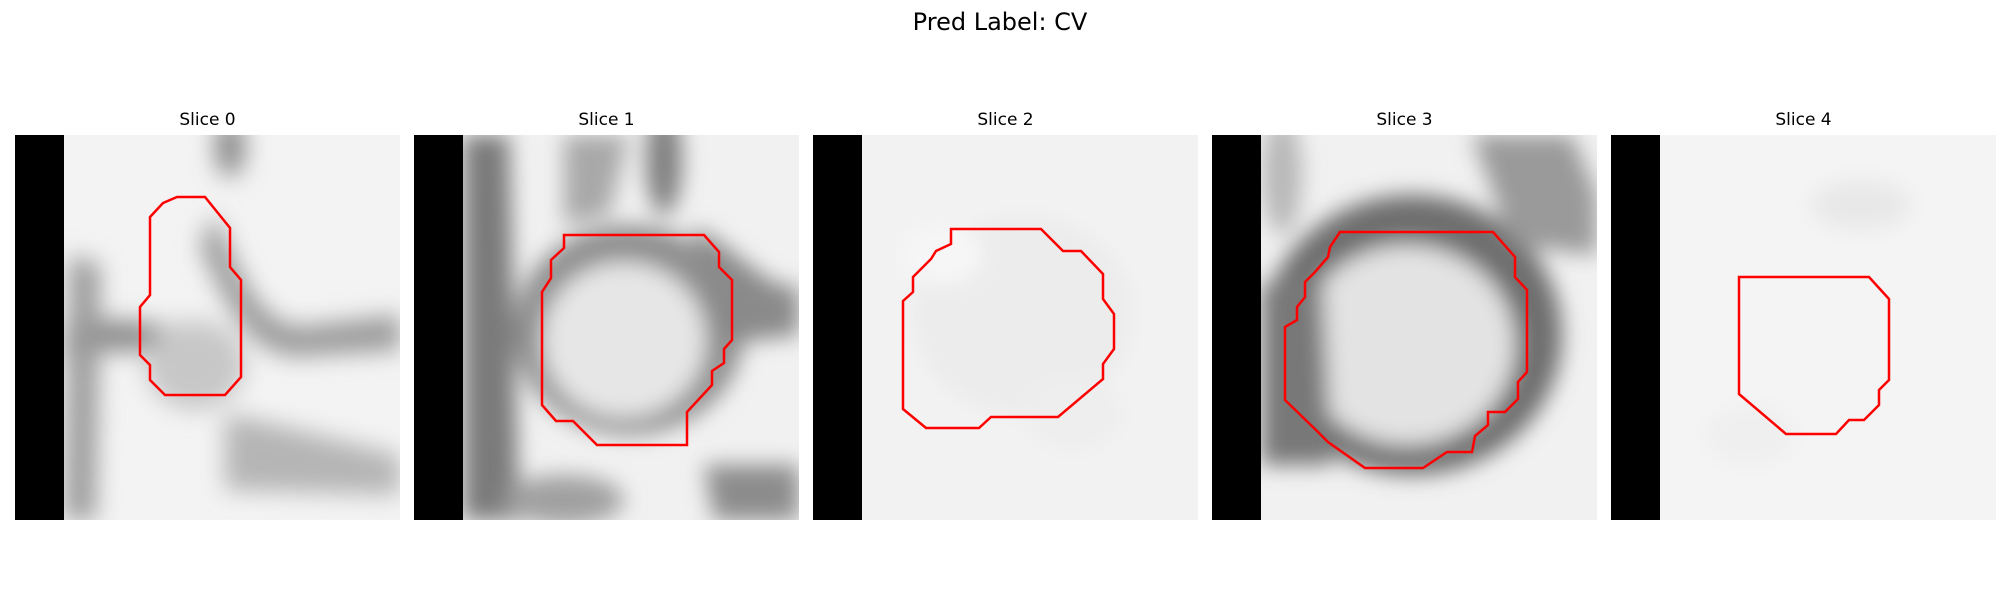 The height and width of the screenshot is (600, 2000). I want to click on slice-title-2: Slice 2, so click(1005, 120).